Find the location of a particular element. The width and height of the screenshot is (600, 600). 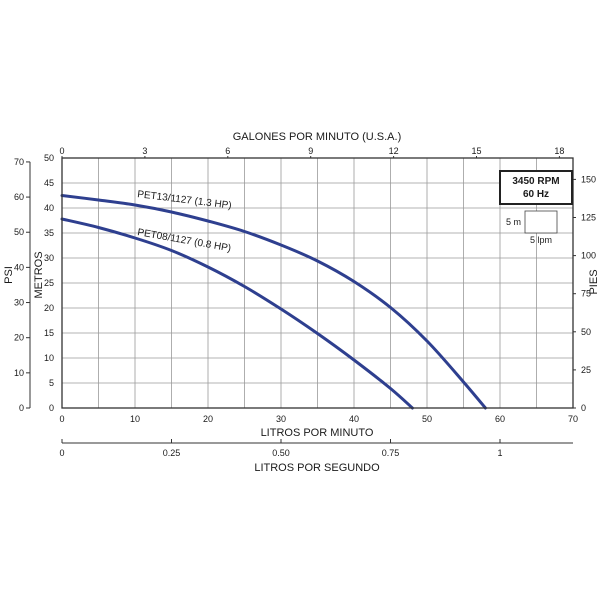

psi-axis-title: PSI is located at coordinates (9, 275).